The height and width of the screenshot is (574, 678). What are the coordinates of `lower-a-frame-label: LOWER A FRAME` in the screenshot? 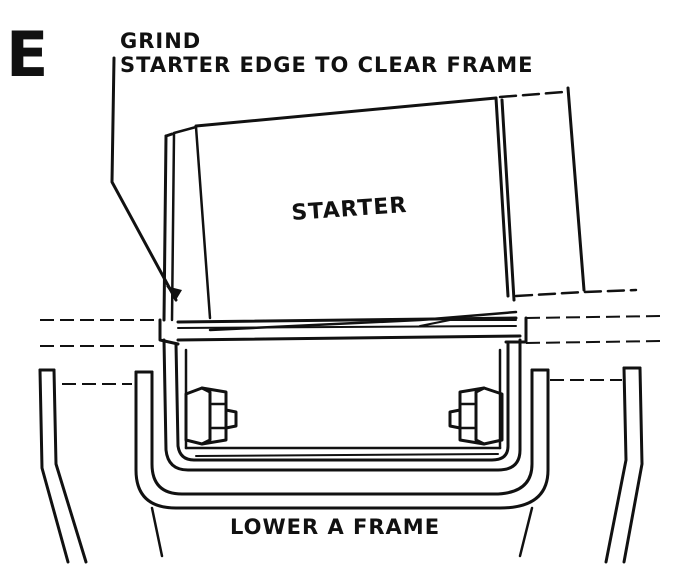 It's located at (335, 527).